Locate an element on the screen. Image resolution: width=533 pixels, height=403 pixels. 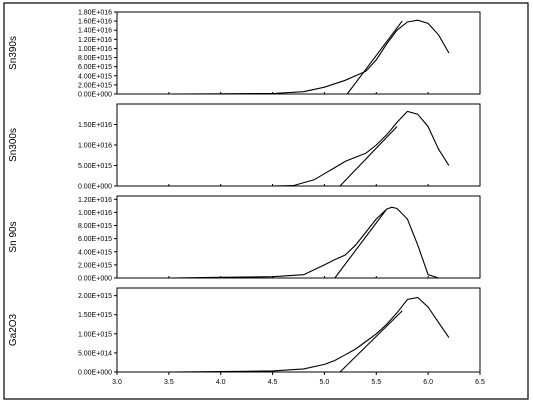
y-tick-label: 5.00E+014 is located at coordinates (95, 353).